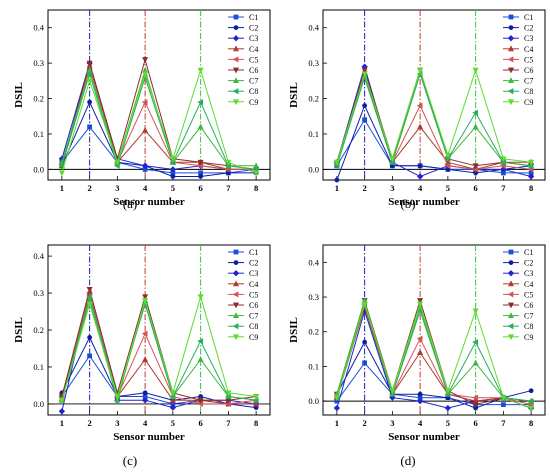 This screenshot has height=475, width=550. What do you see at coordinates (528, 316) in the screenshot?
I see `legend-label: C7` at bounding box center [528, 316].